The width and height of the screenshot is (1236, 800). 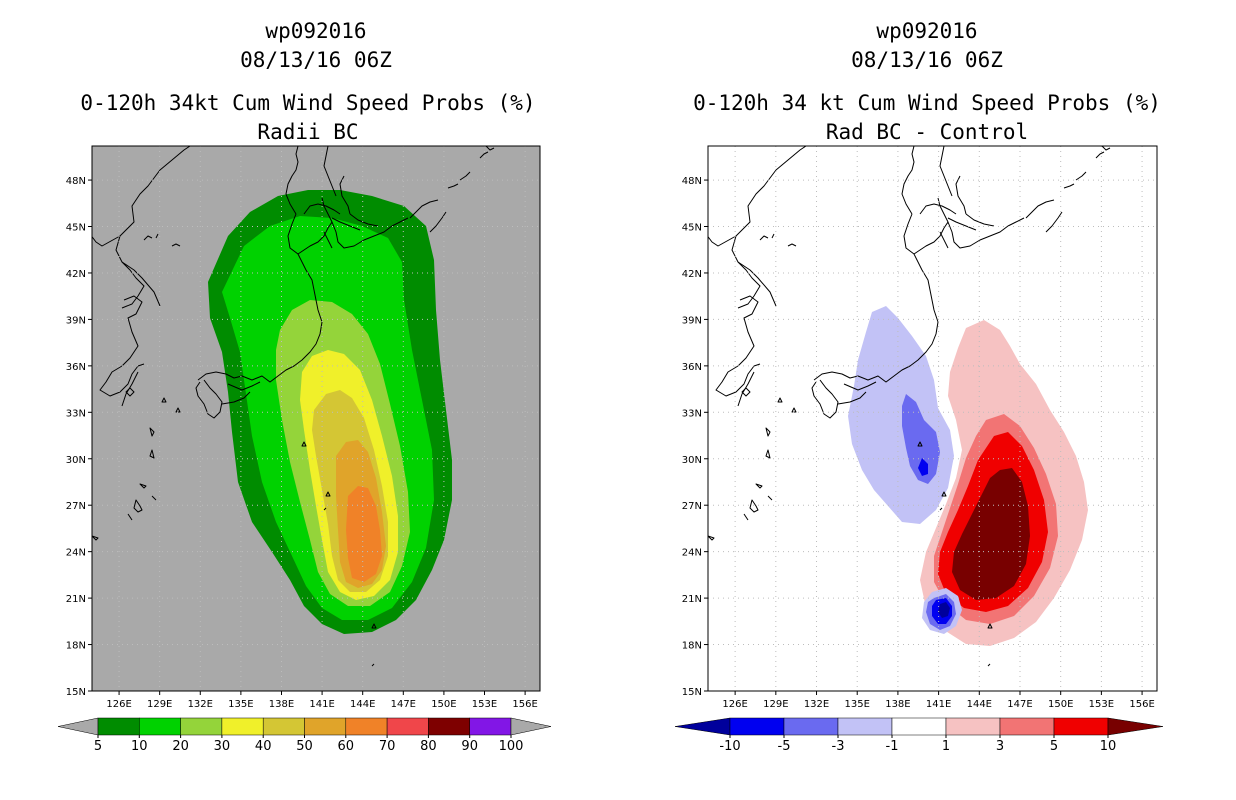 I want to click on left-lon-label: 150E, so click(x=443, y=704).